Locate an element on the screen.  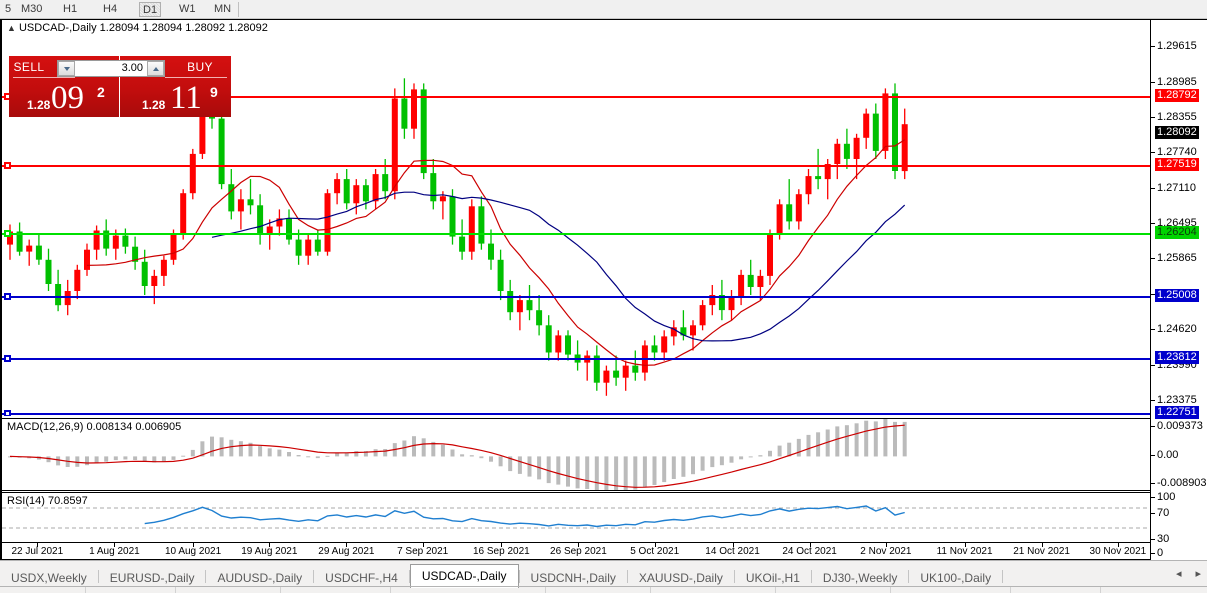
timeframe-h4: H4 is located at coordinates (110, 9).